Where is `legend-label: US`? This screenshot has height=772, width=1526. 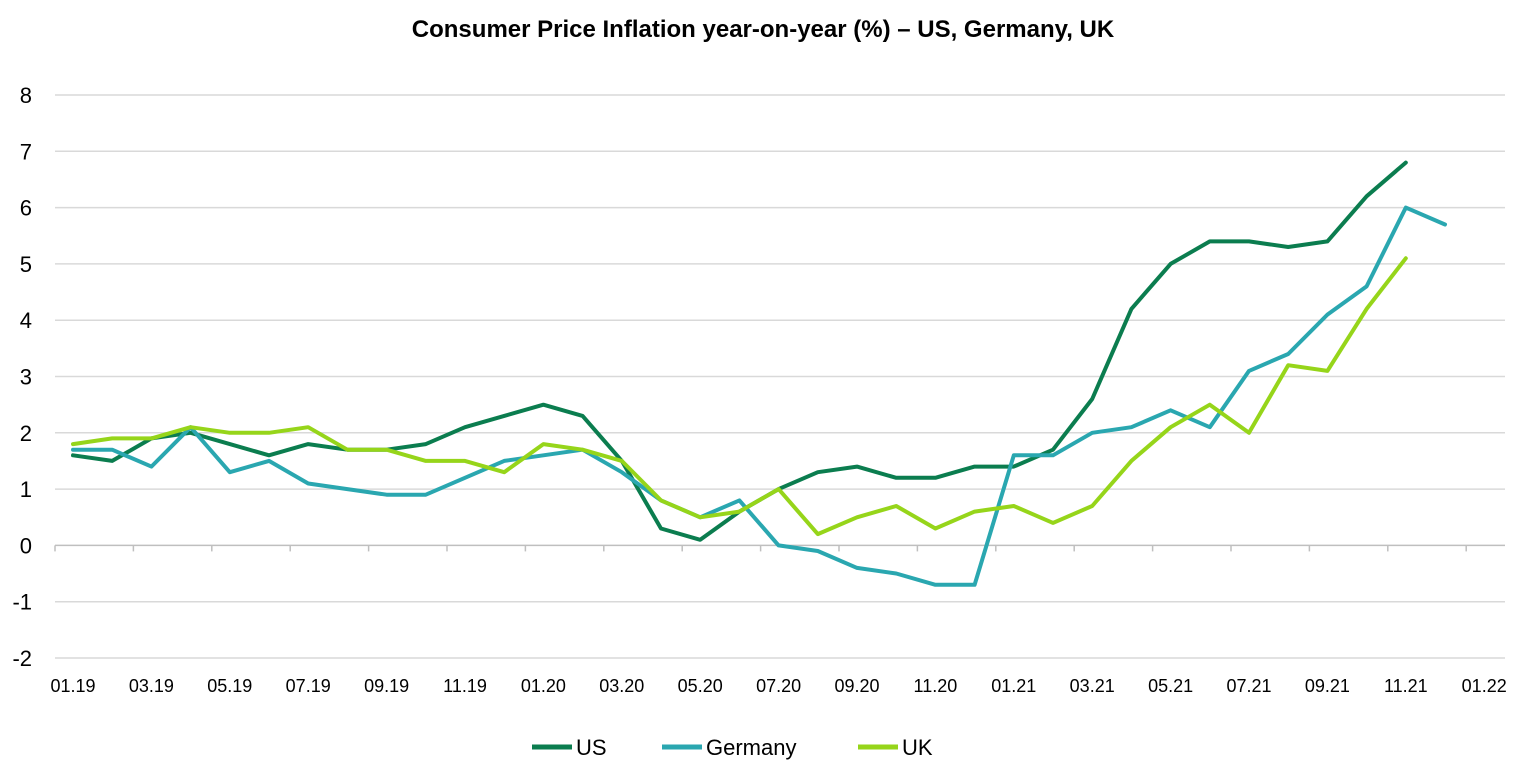
legend-label: US is located at coordinates (591, 747).